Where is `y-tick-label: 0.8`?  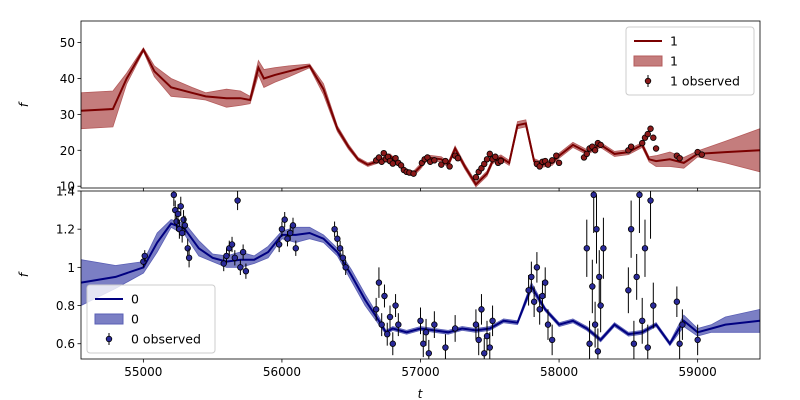
y-tick-label: 0.8 is located at coordinates (65, 306).